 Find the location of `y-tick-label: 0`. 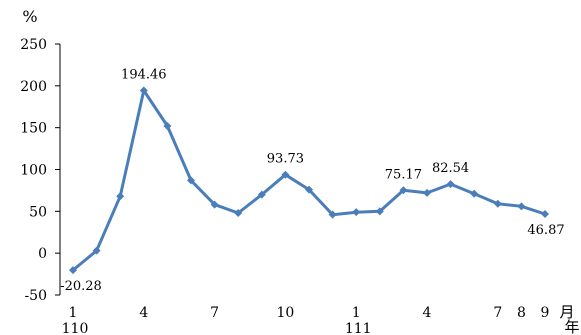

y-tick-label: 0 is located at coordinates (42, 254).